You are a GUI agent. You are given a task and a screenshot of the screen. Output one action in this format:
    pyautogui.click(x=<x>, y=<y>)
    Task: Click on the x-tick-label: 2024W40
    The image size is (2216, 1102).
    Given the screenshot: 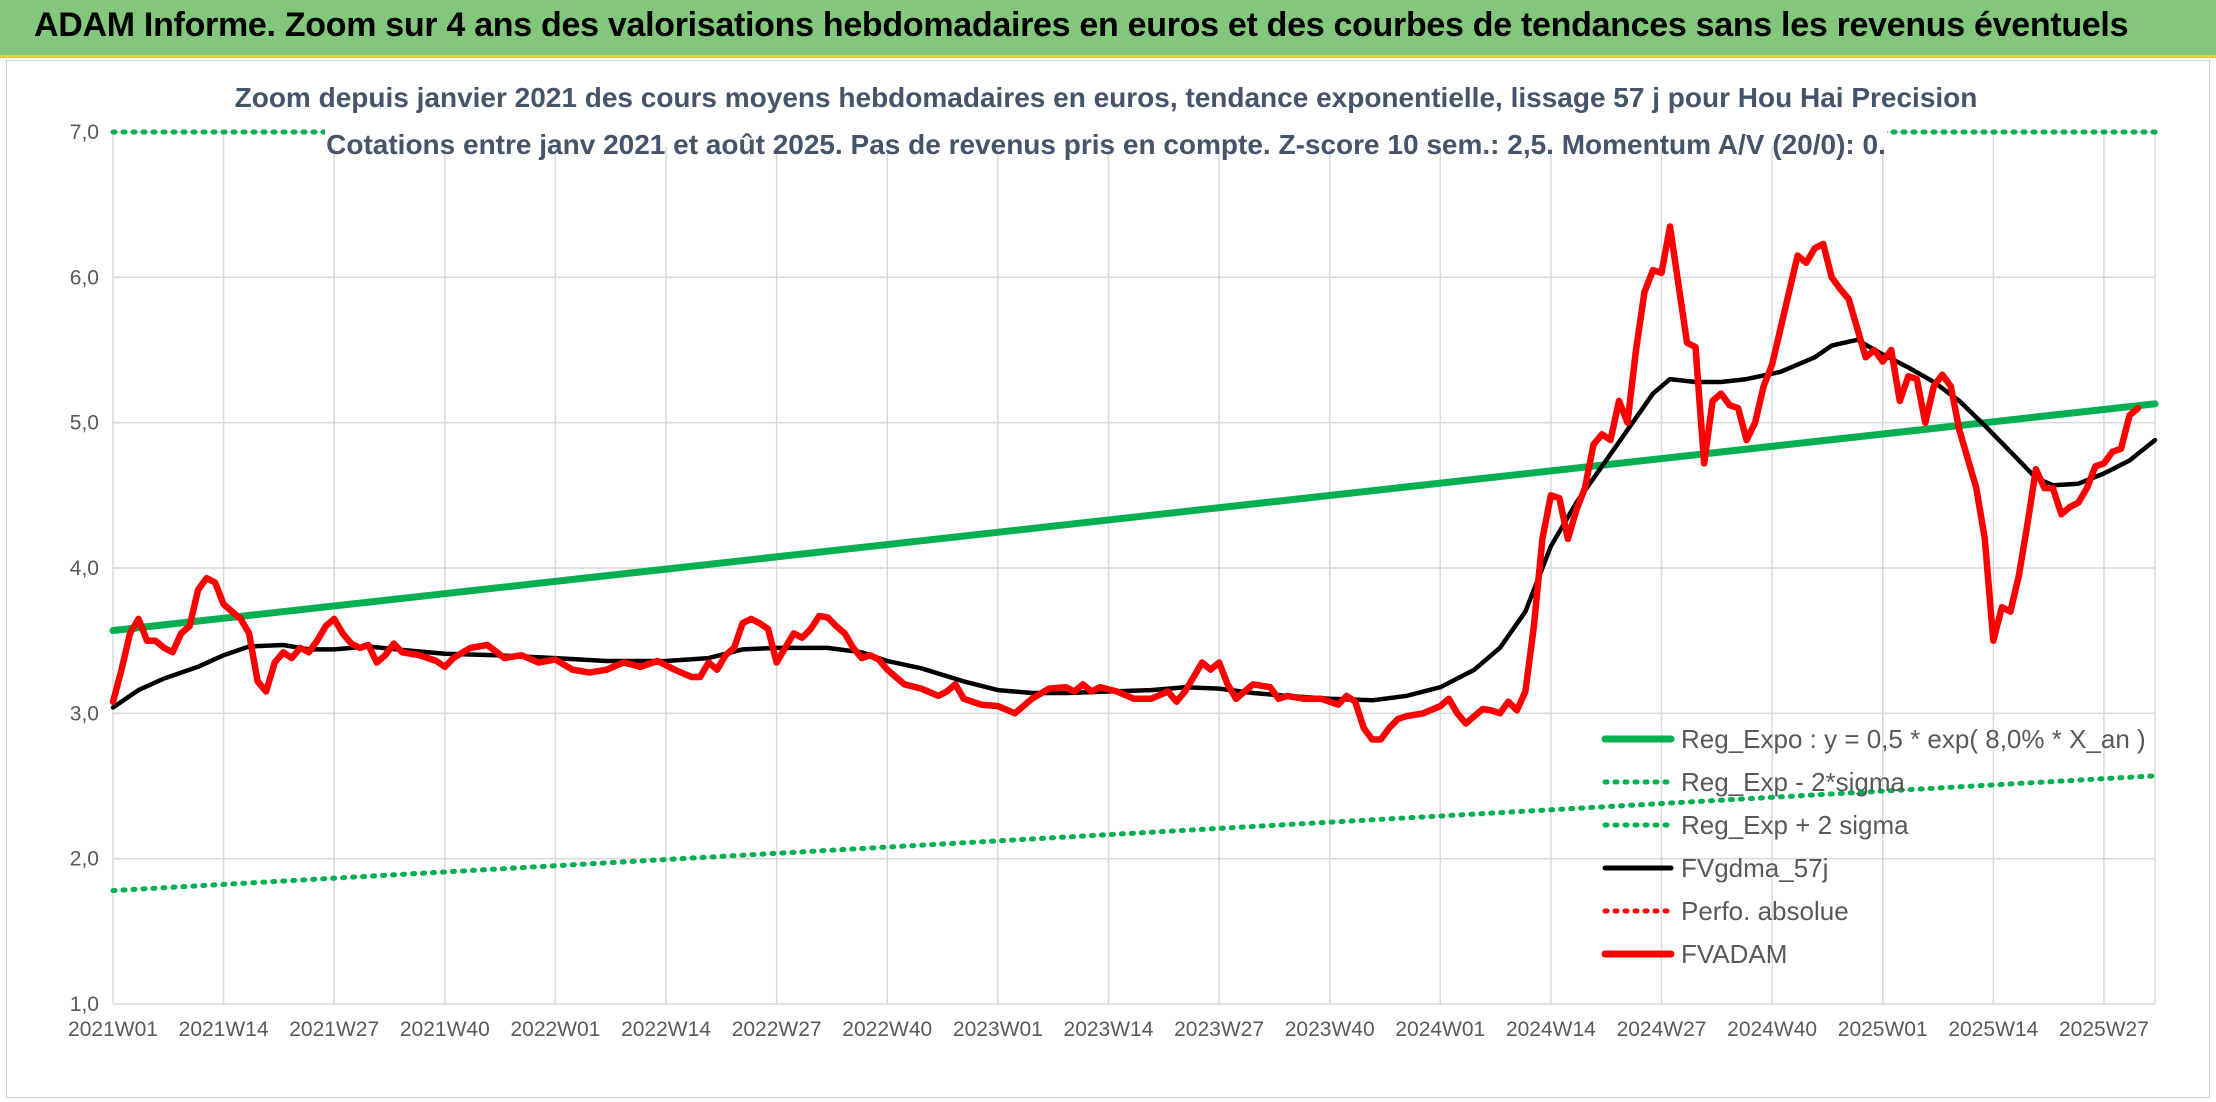 What is the action you would take?
    pyautogui.click(x=1772, y=1029)
    